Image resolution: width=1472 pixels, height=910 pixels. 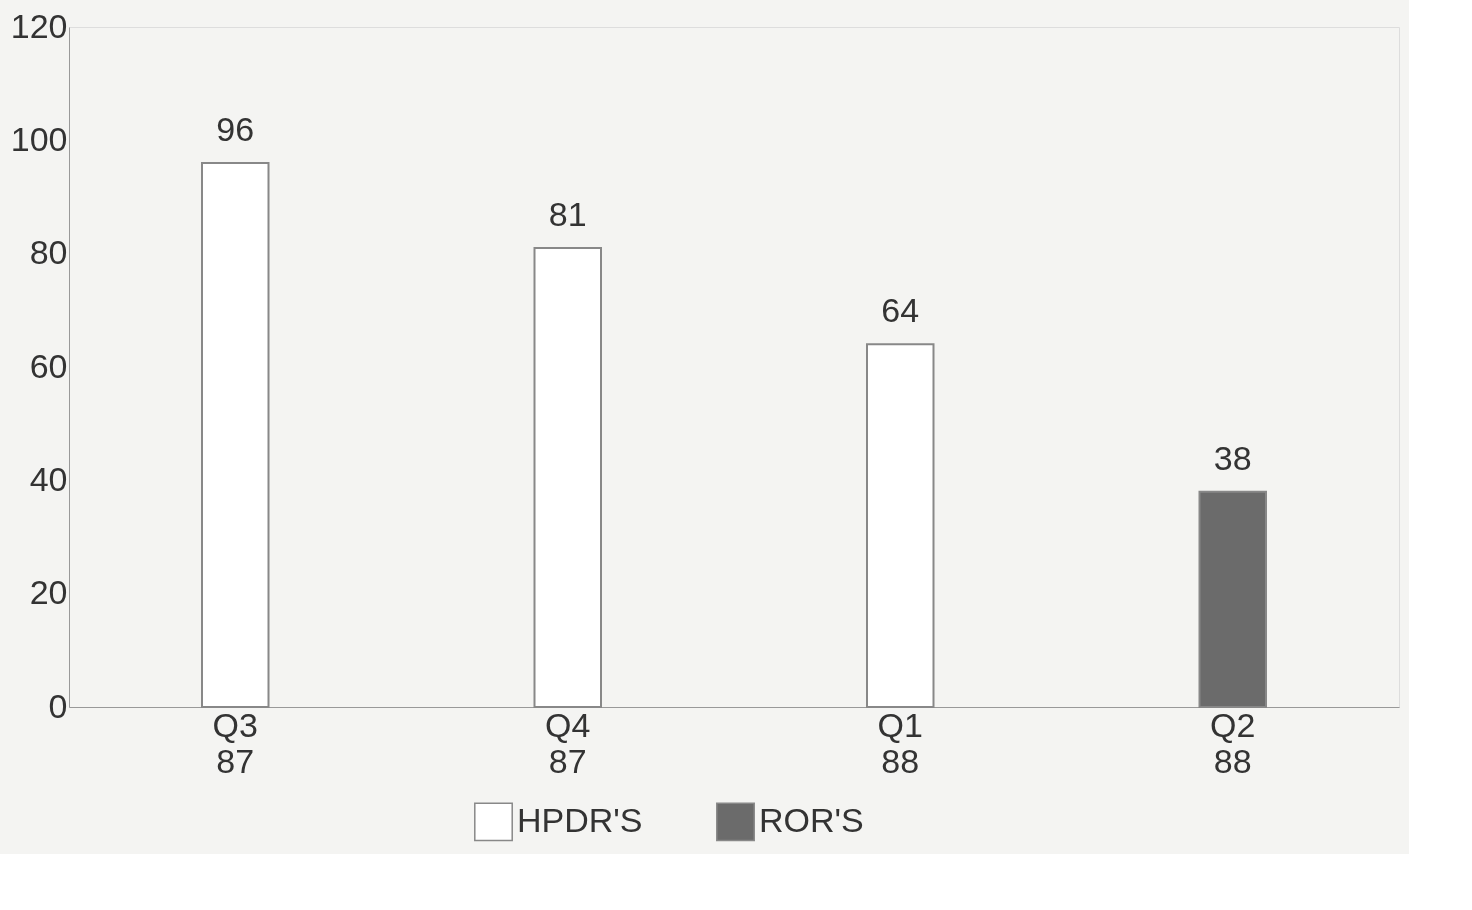 What do you see at coordinates (48, 478) in the screenshot?
I see `y-tick-label: 40` at bounding box center [48, 478].